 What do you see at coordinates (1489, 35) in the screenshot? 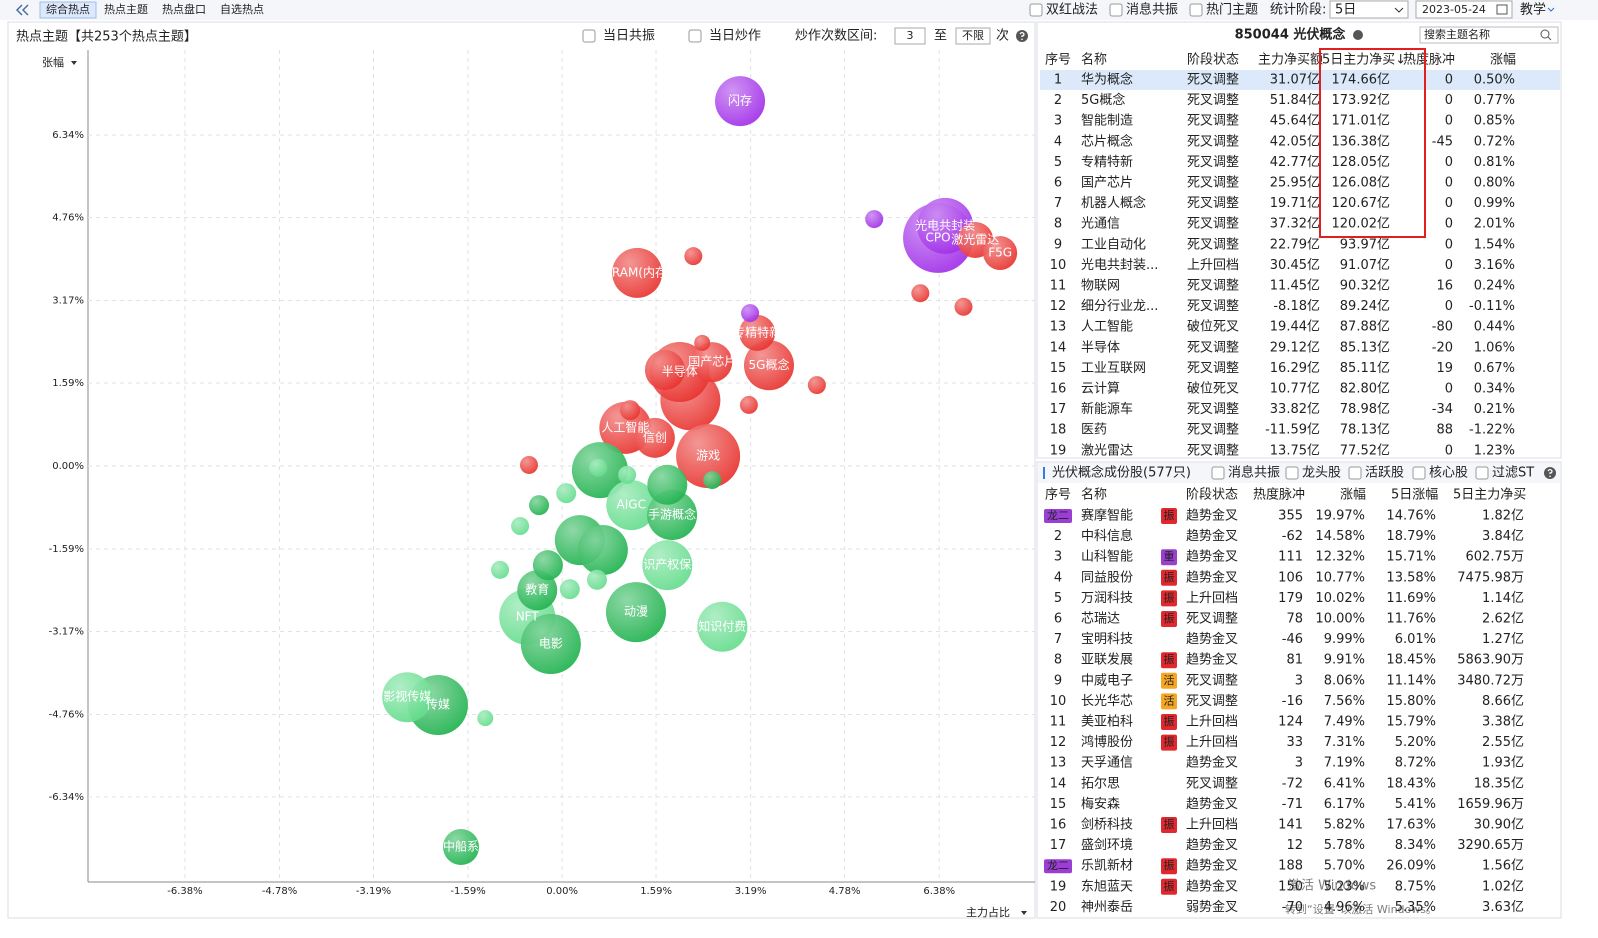
I see `search-box` at bounding box center [1489, 35].